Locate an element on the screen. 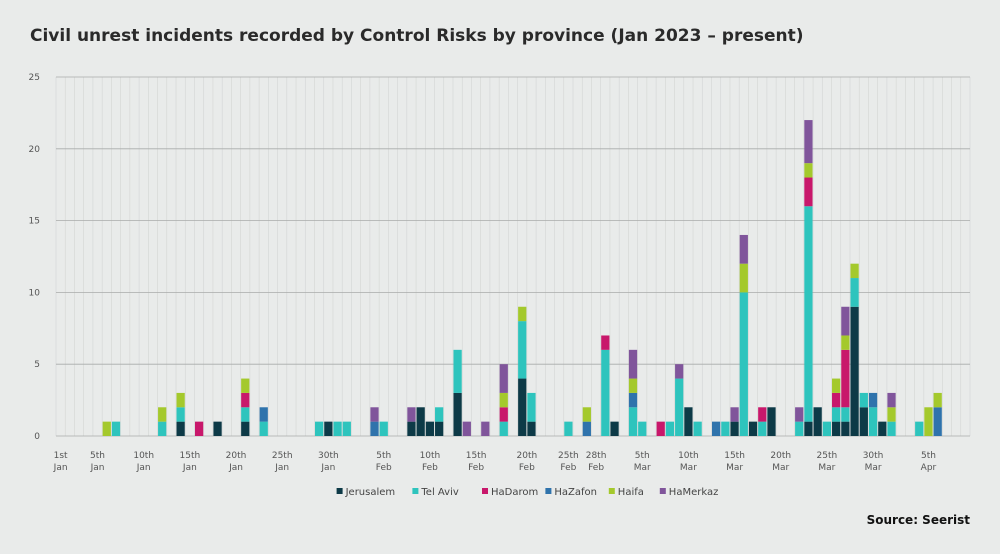 Image resolution: width=1000 pixels, height=554 pixels. legend-label-tel-aviv: Tel Aviv is located at coordinates (439, 492).